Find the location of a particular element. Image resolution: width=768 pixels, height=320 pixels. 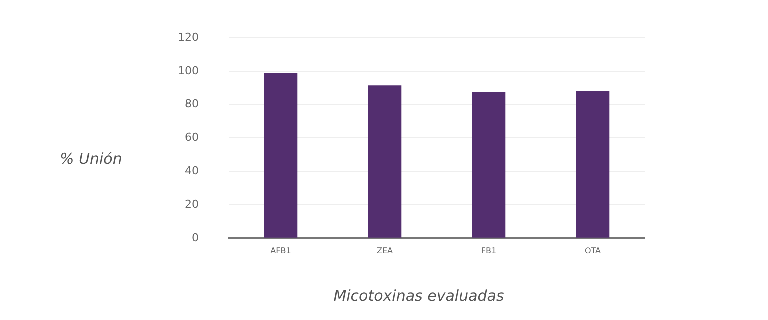

x-tick-label: OTA is located at coordinates (593, 251).